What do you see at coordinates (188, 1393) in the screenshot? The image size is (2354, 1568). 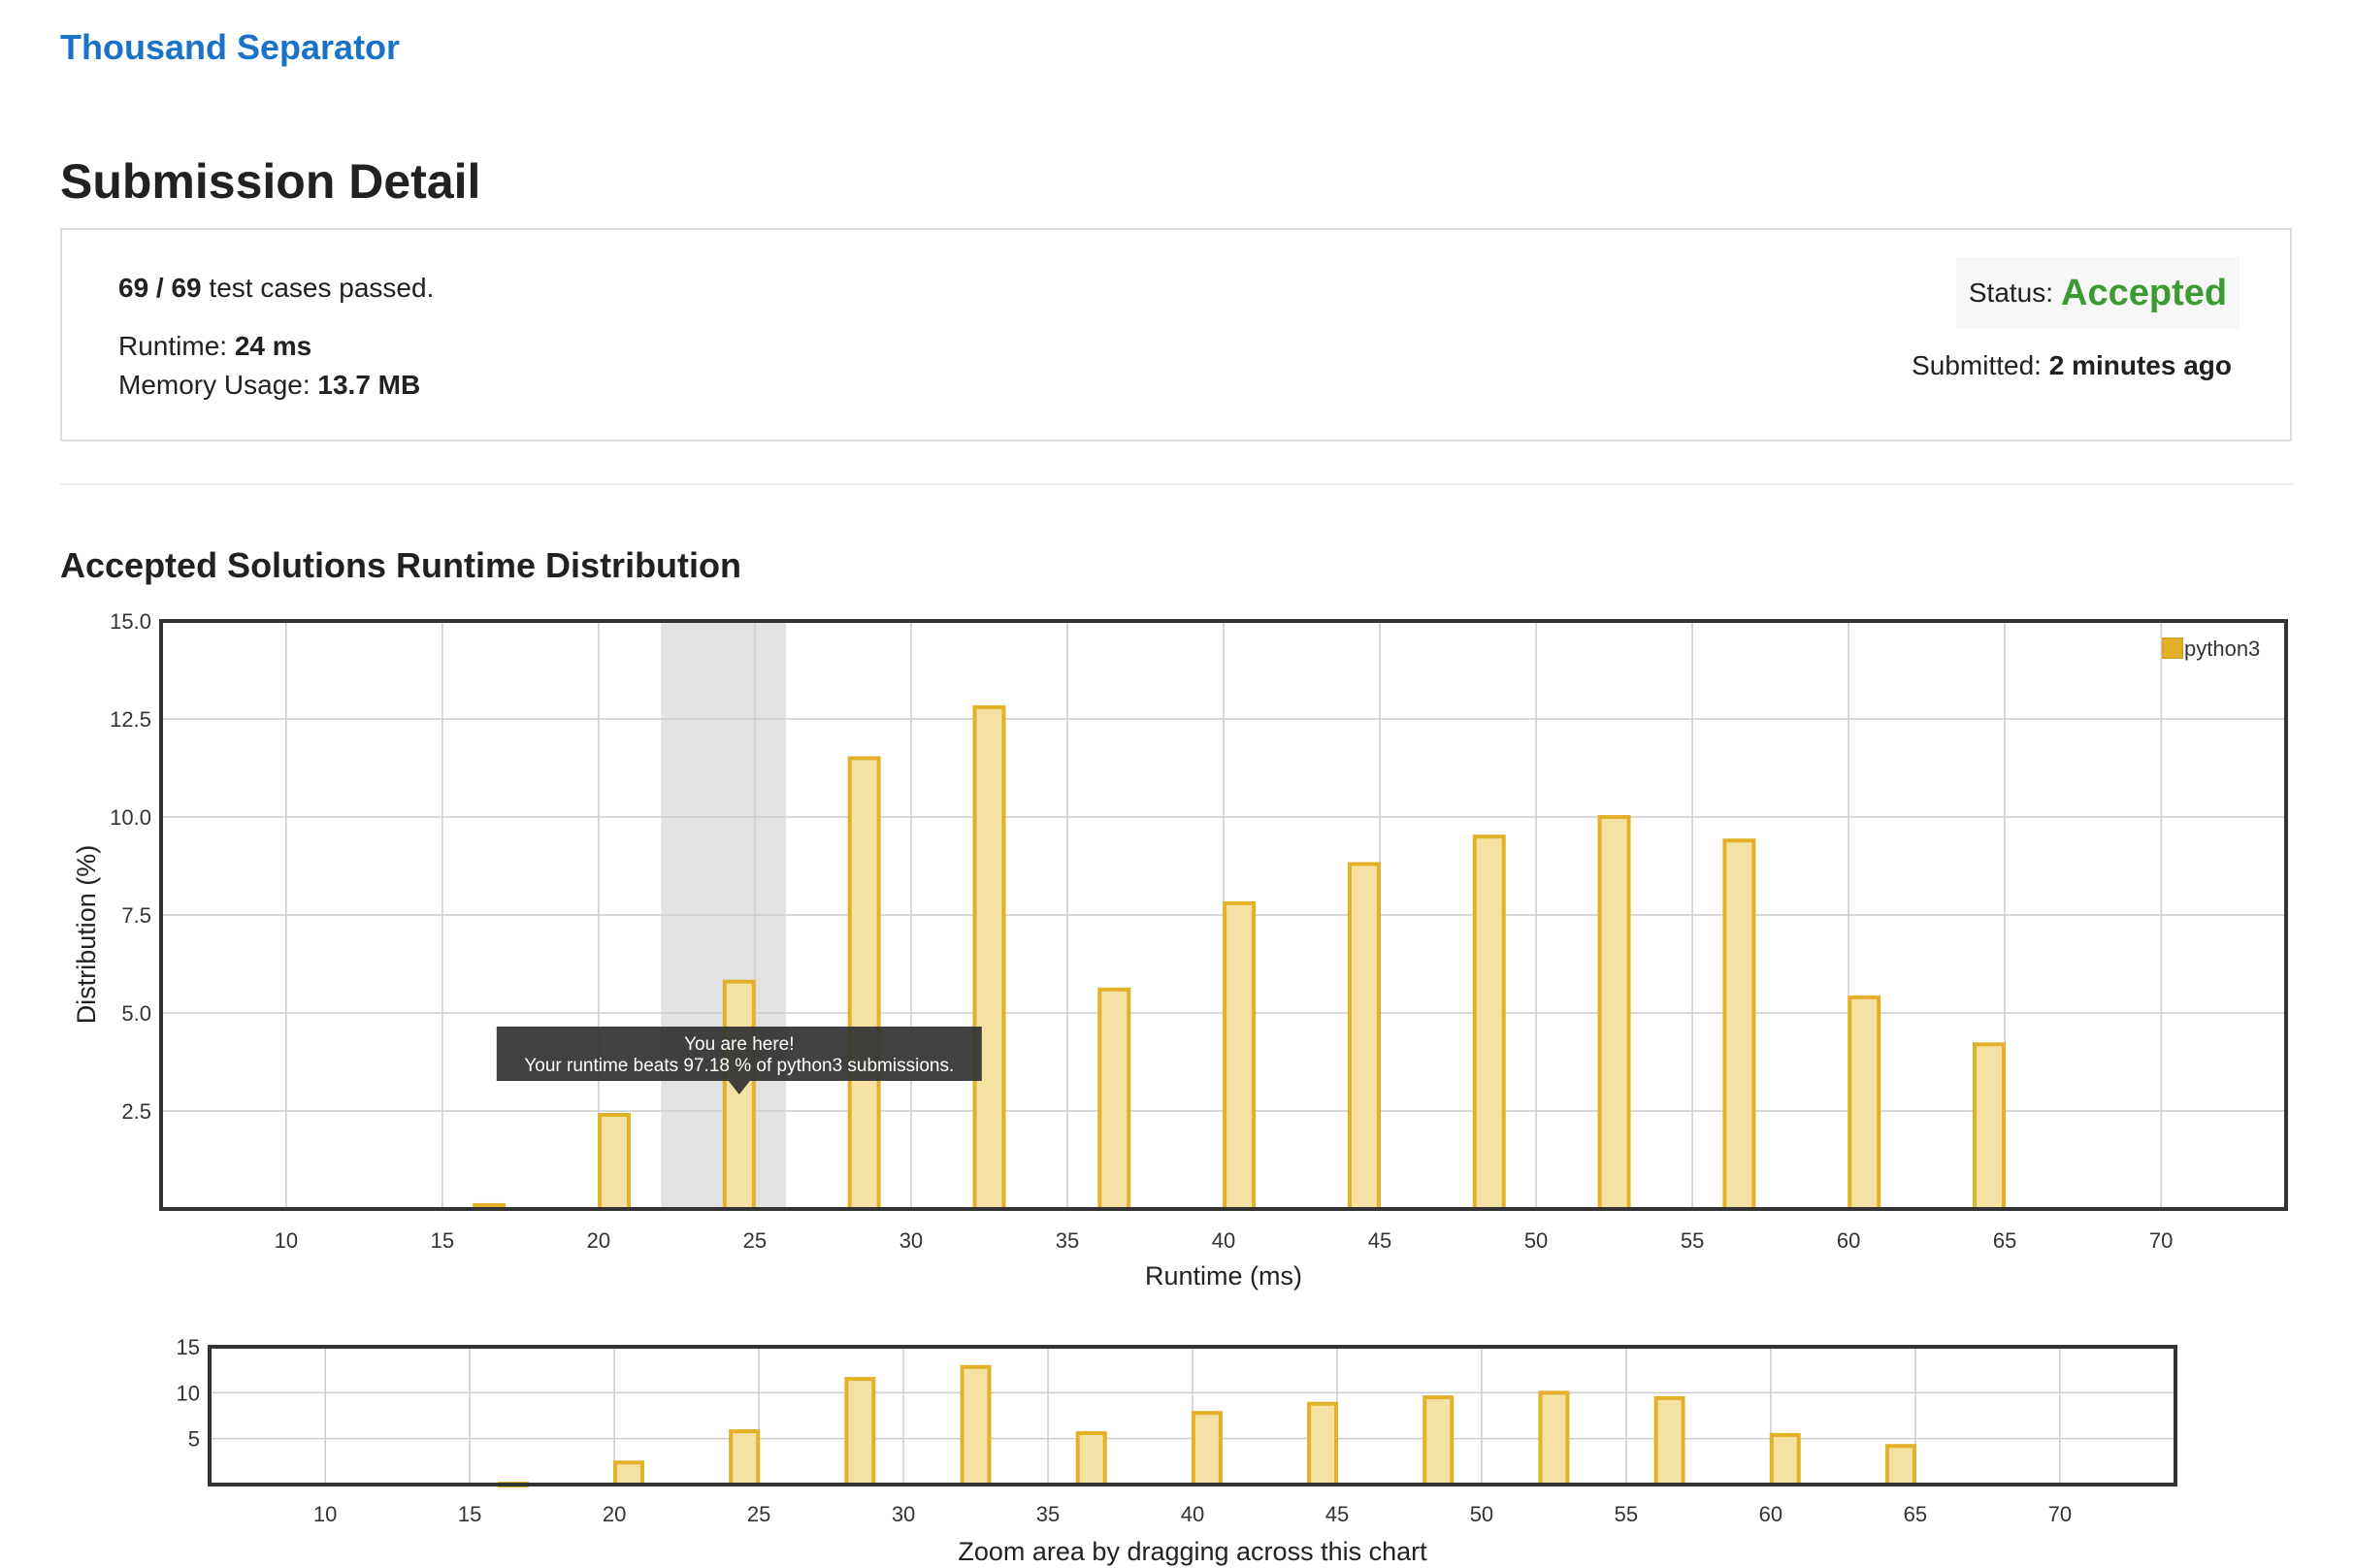 I see `nav-y-tick-label: 10` at bounding box center [188, 1393].